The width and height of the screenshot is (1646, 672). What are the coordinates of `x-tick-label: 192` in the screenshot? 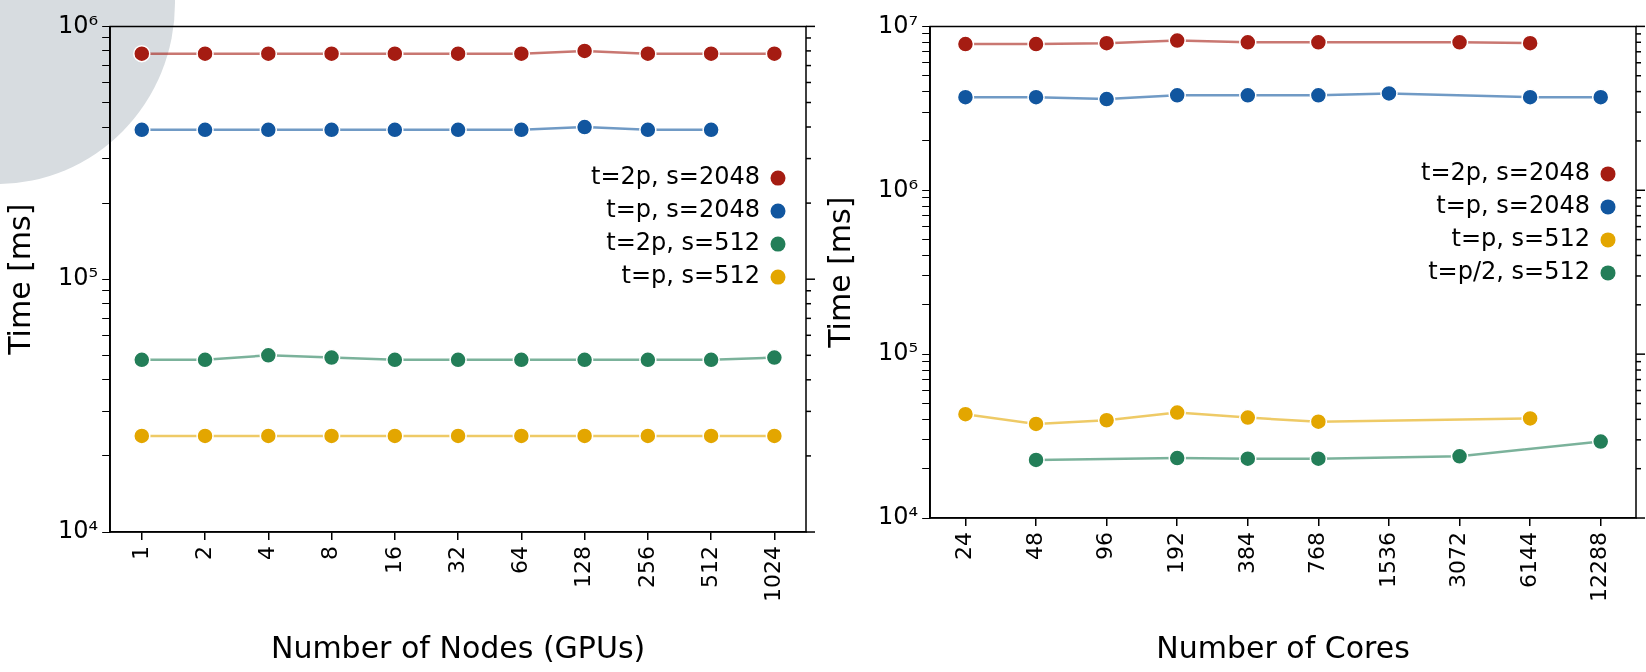 It's located at (1175, 553).